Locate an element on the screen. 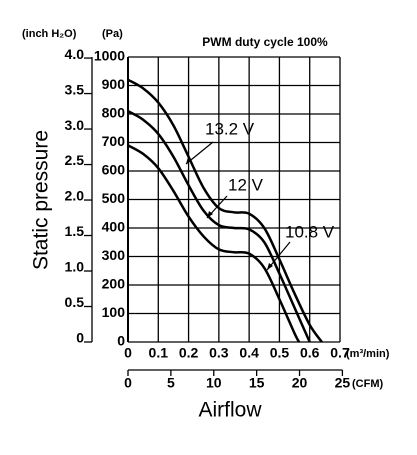  y-tick-label: 300 is located at coordinates (114, 255).